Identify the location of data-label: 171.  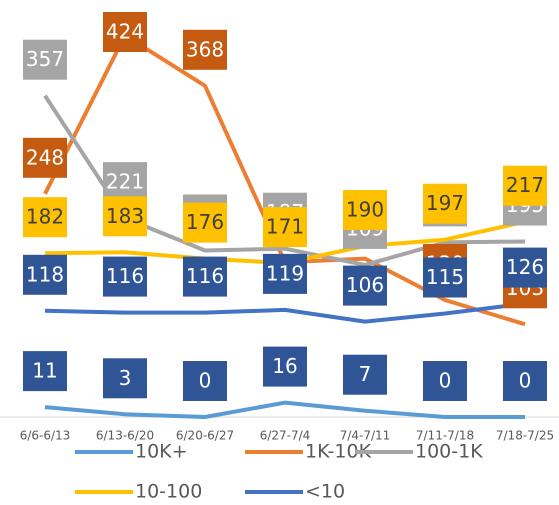
(285, 227).